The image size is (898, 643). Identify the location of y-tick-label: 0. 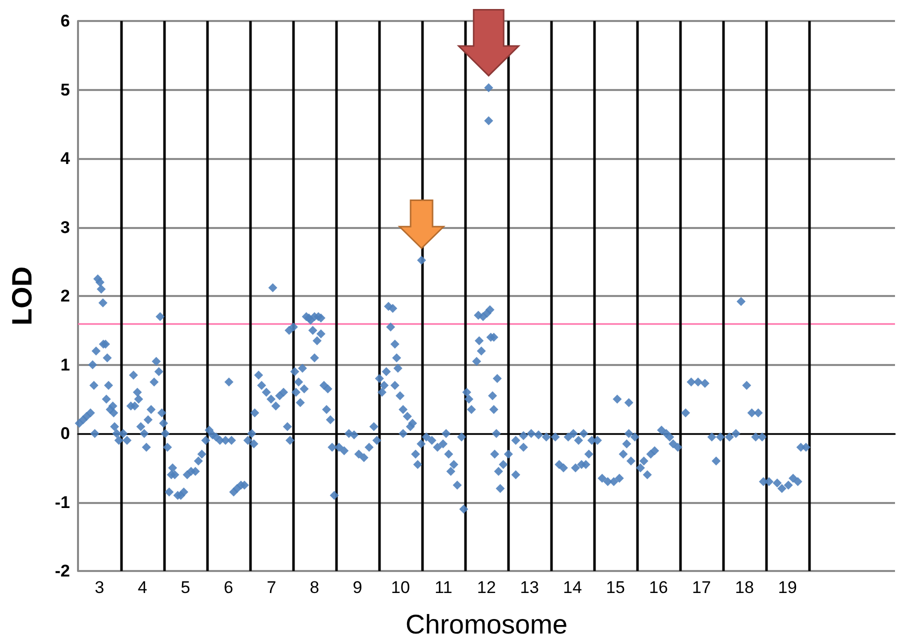
(65, 433).